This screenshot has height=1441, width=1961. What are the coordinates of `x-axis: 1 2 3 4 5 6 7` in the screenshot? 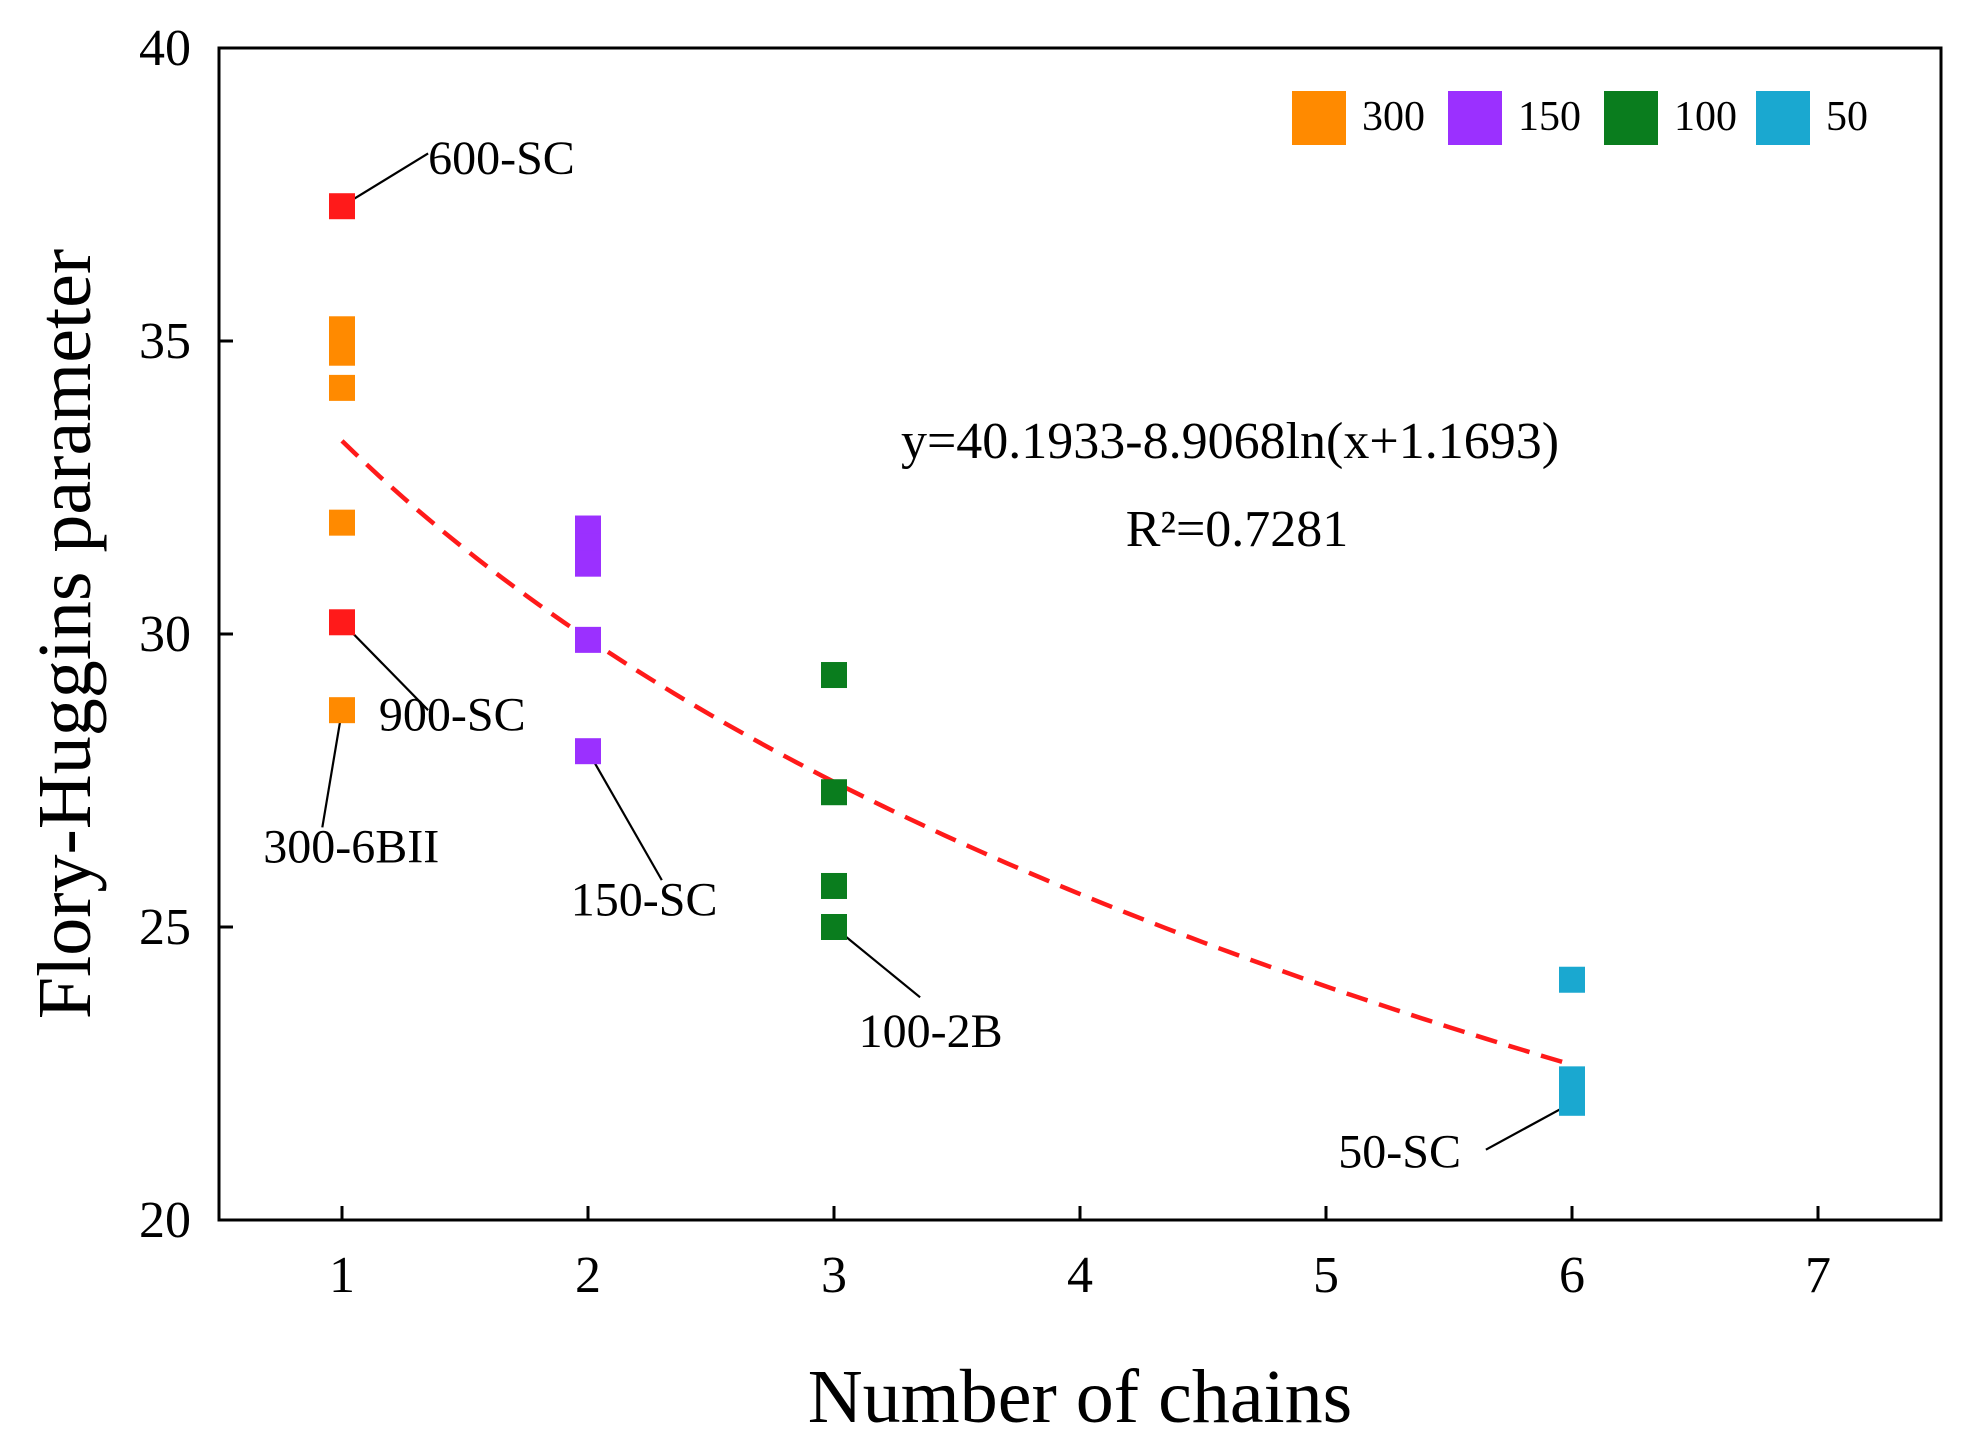 It's located at (1080, 1255).